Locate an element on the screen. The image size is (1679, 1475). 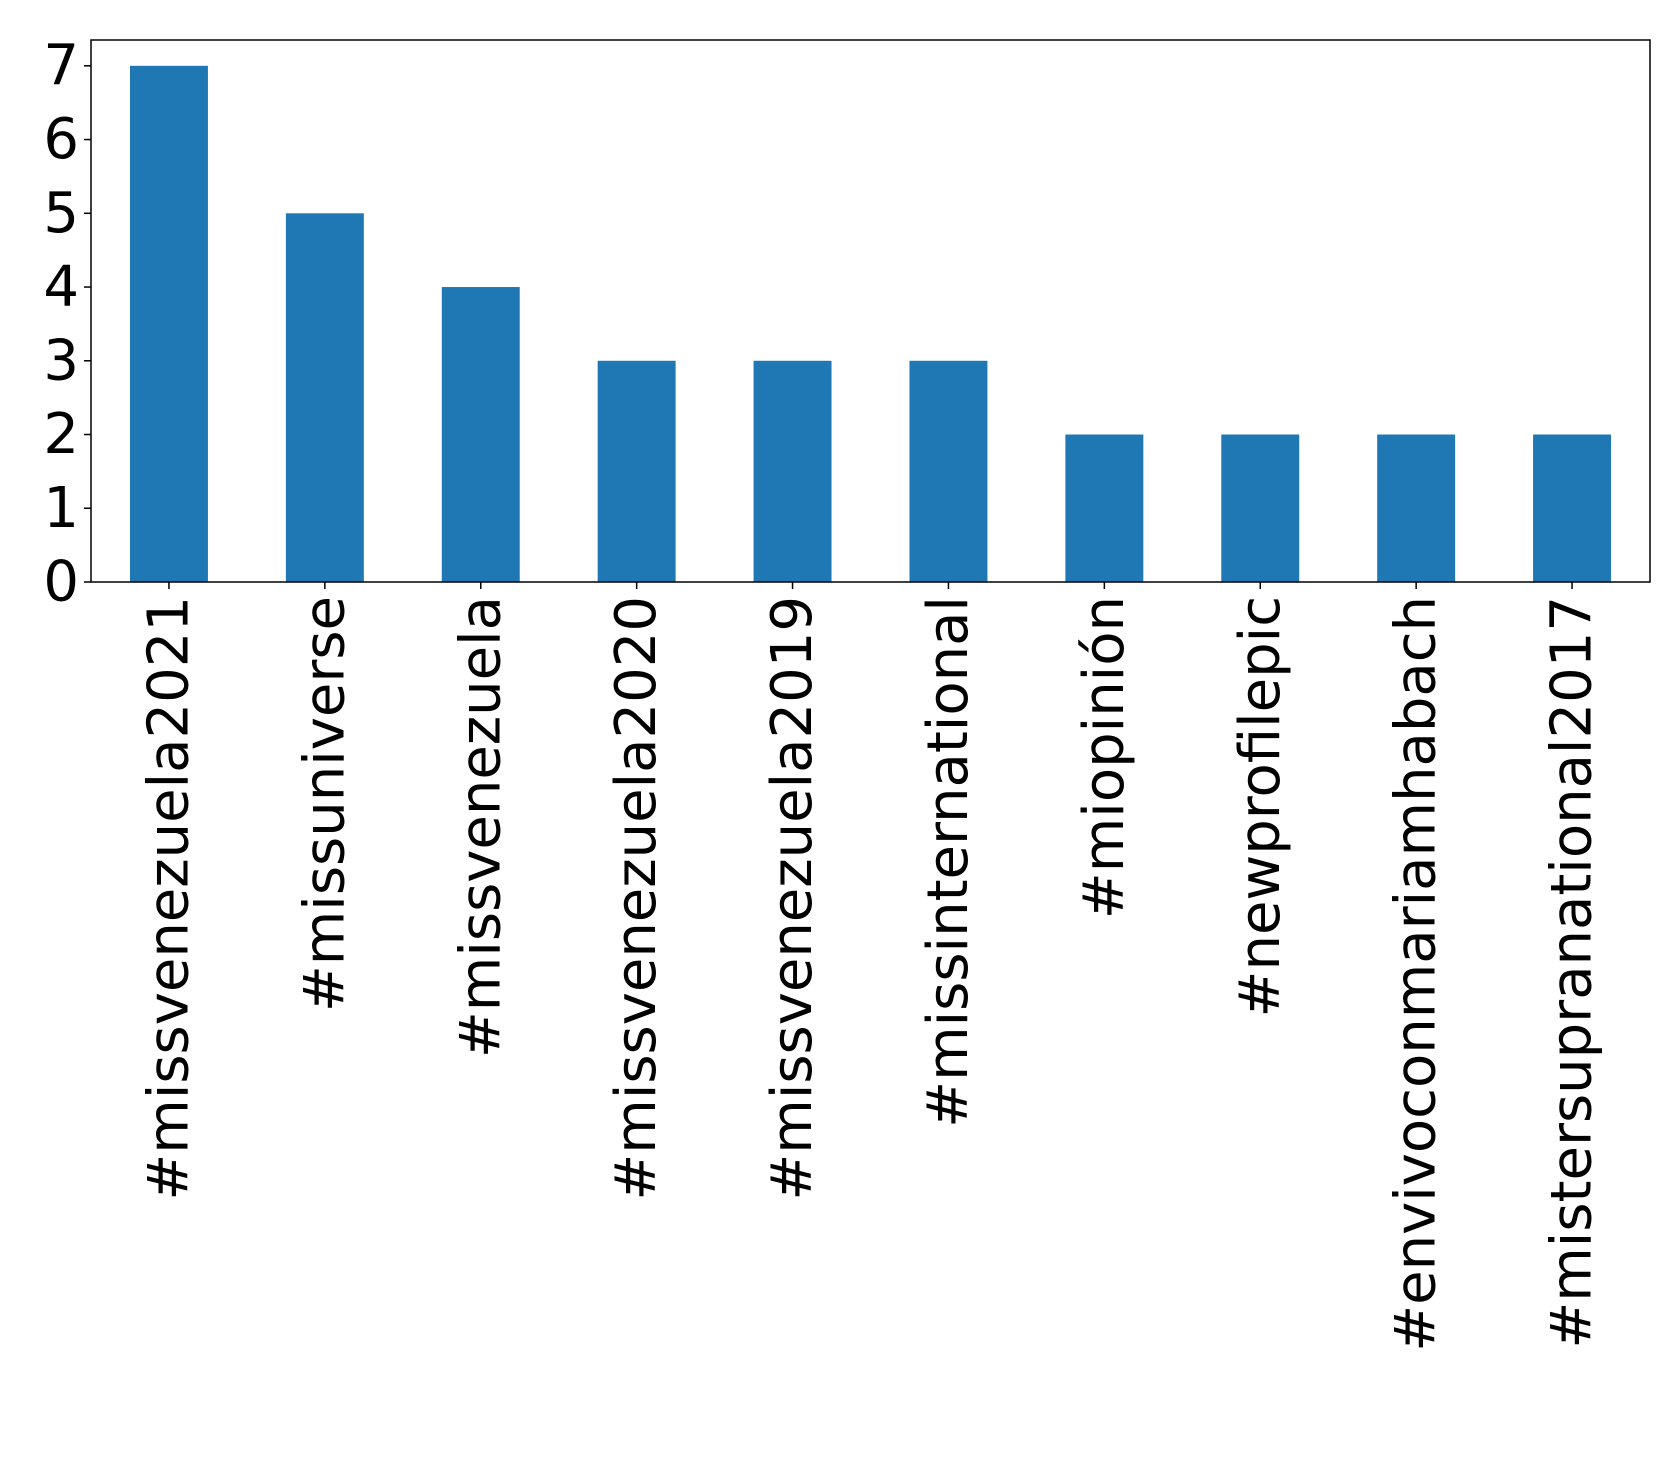
y-tick-label-0: 0 is located at coordinates (61, 582).